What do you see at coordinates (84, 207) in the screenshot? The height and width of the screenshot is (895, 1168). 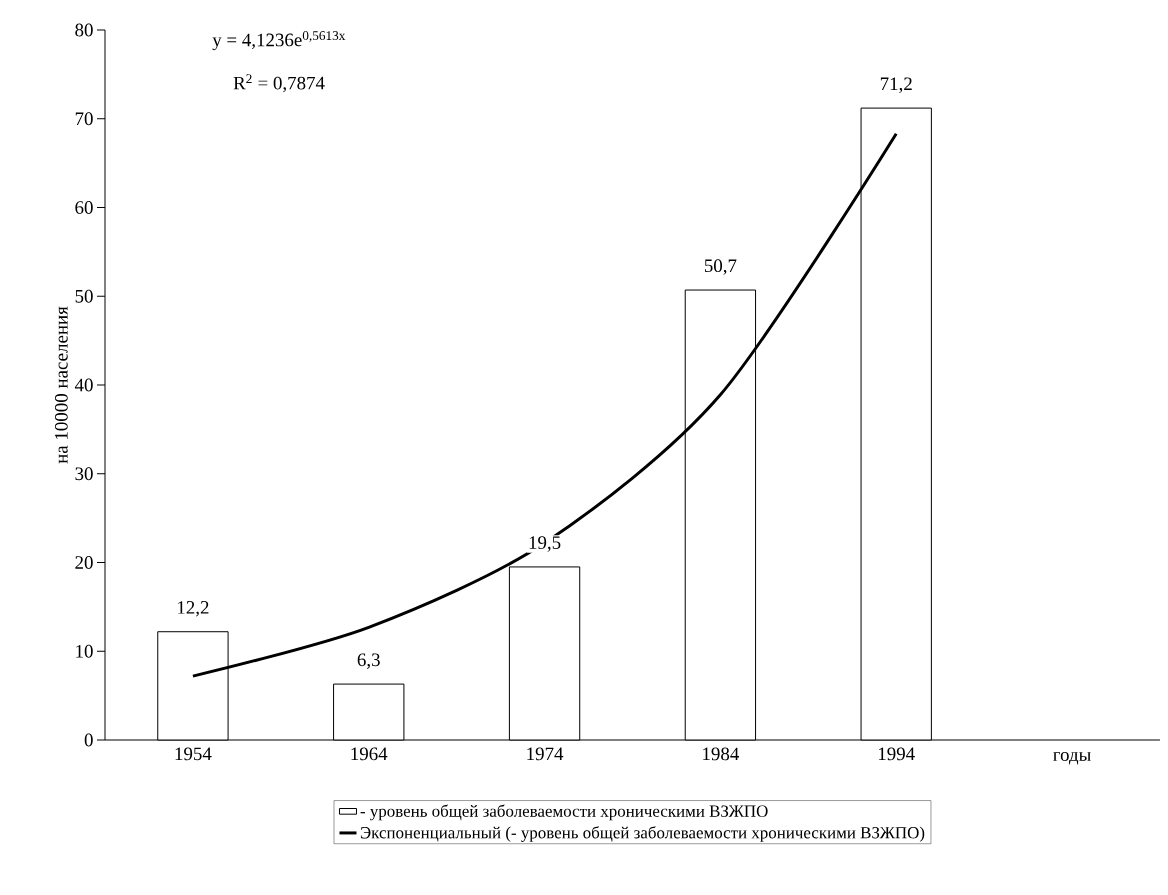 I see `y-tick-label: 60` at bounding box center [84, 207].